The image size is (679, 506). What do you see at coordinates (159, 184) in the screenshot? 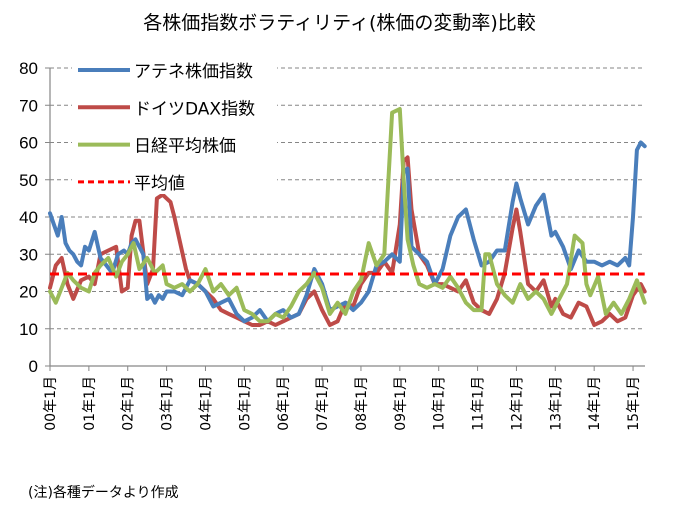
I see `legend-label: 平均値` at bounding box center [159, 184].